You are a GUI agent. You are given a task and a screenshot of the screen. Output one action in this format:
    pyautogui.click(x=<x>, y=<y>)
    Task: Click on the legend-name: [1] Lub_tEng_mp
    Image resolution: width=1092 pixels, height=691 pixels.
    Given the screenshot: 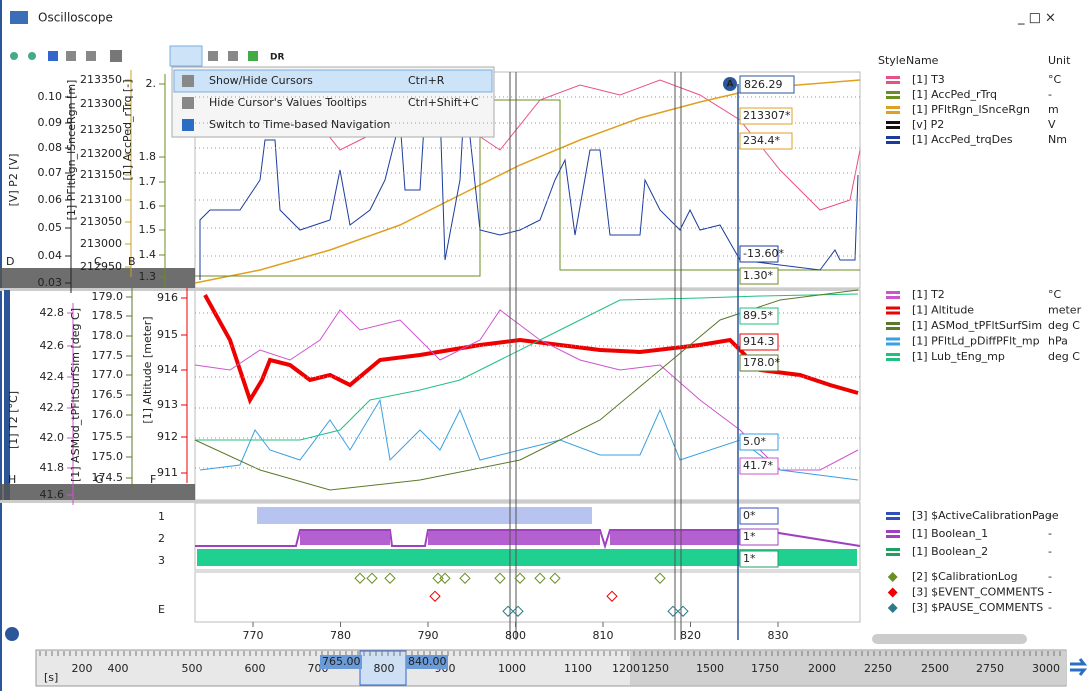 What is the action you would take?
    pyautogui.click(x=958, y=356)
    